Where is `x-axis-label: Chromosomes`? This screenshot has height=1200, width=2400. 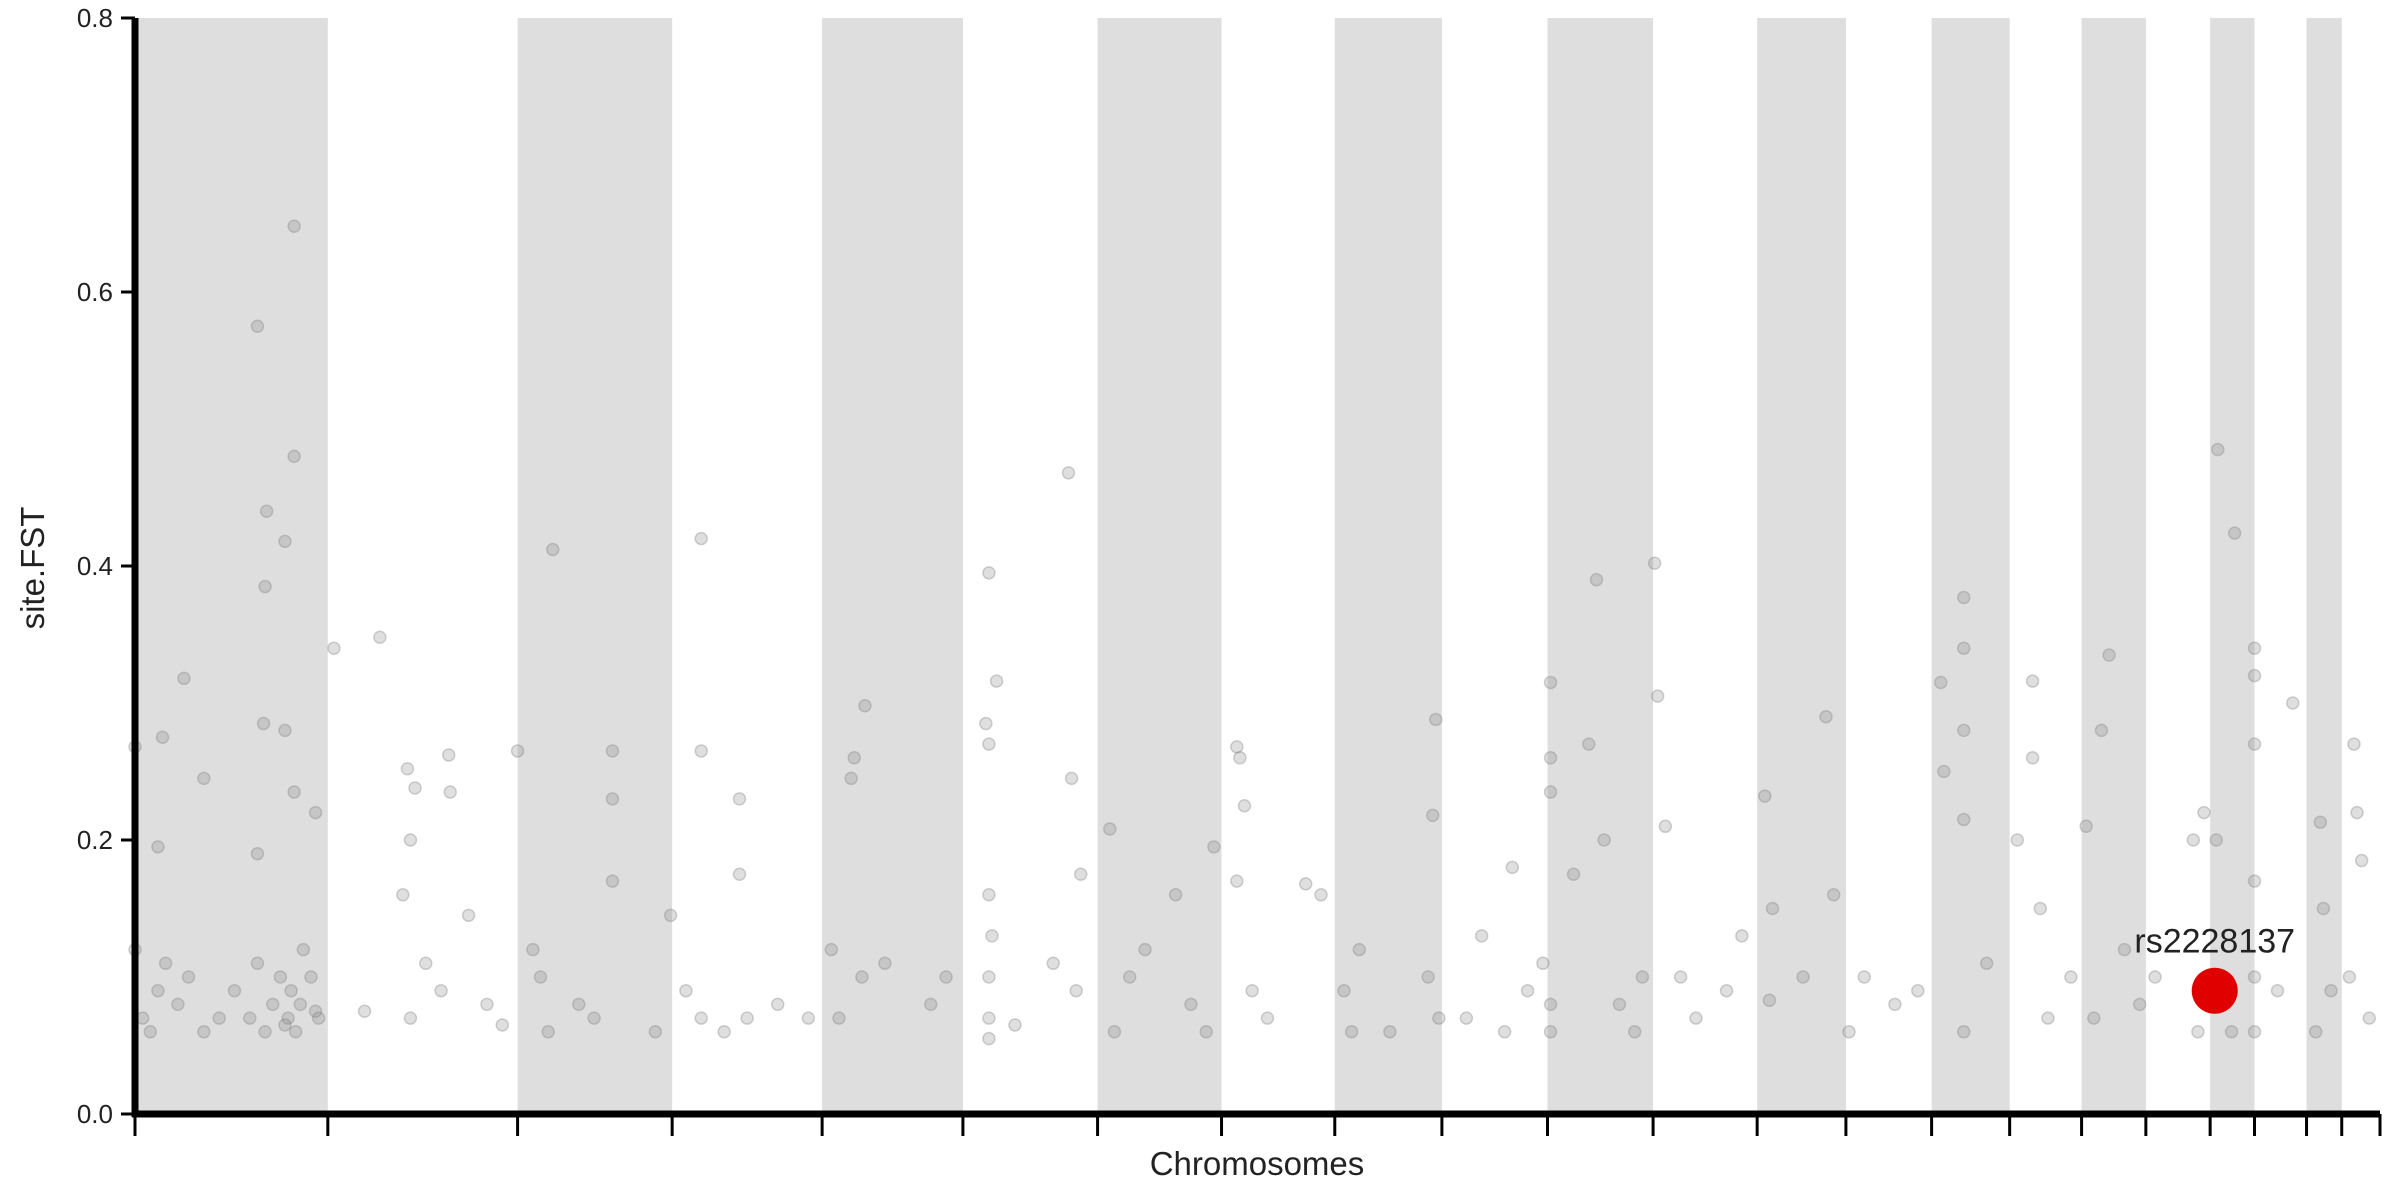 x-axis-label: Chromosomes is located at coordinates (1257, 1163).